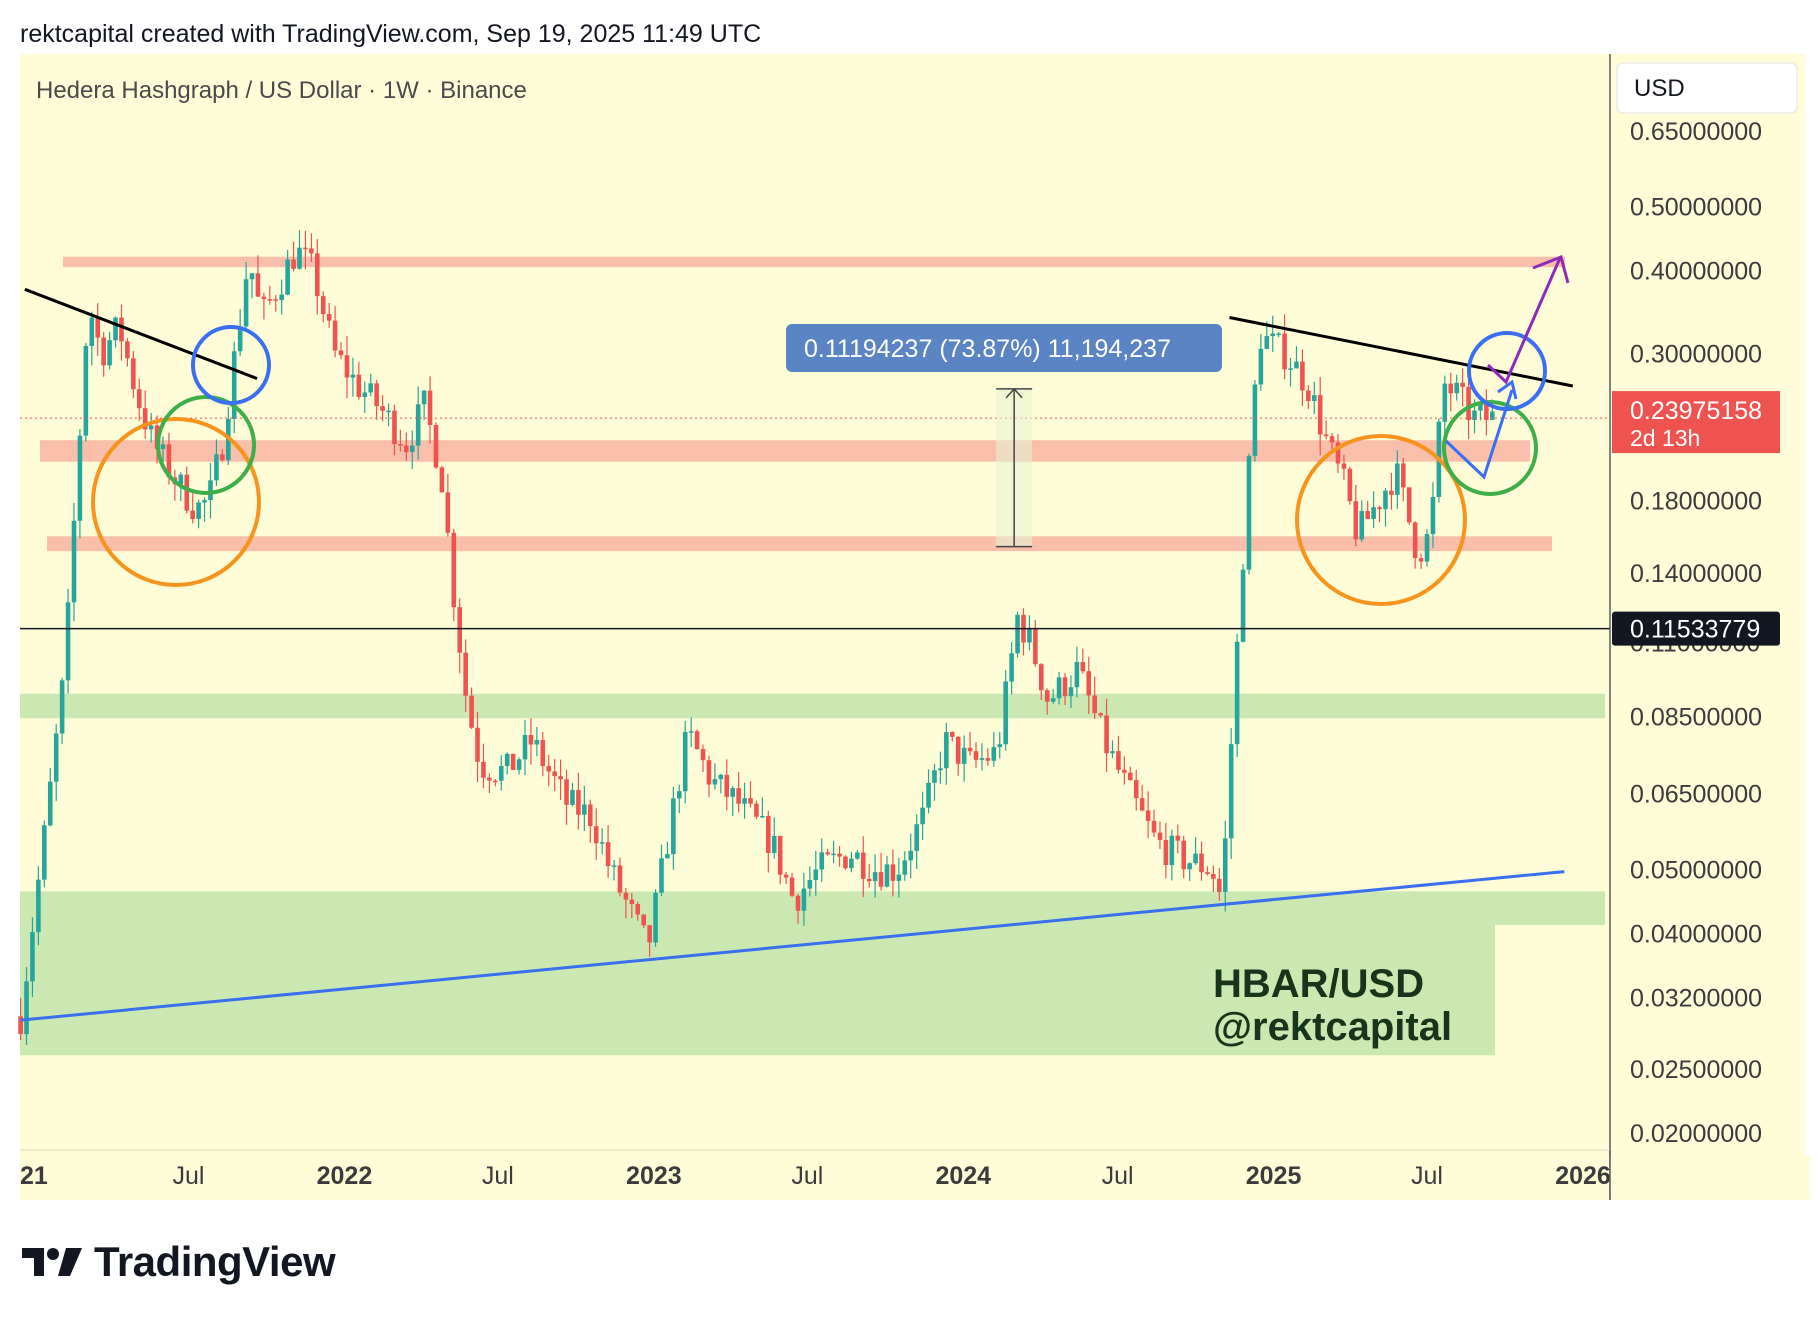  What do you see at coordinates (1707, 88) in the screenshot?
I see `currency-button: USD` at bounding box center [1707, 88].